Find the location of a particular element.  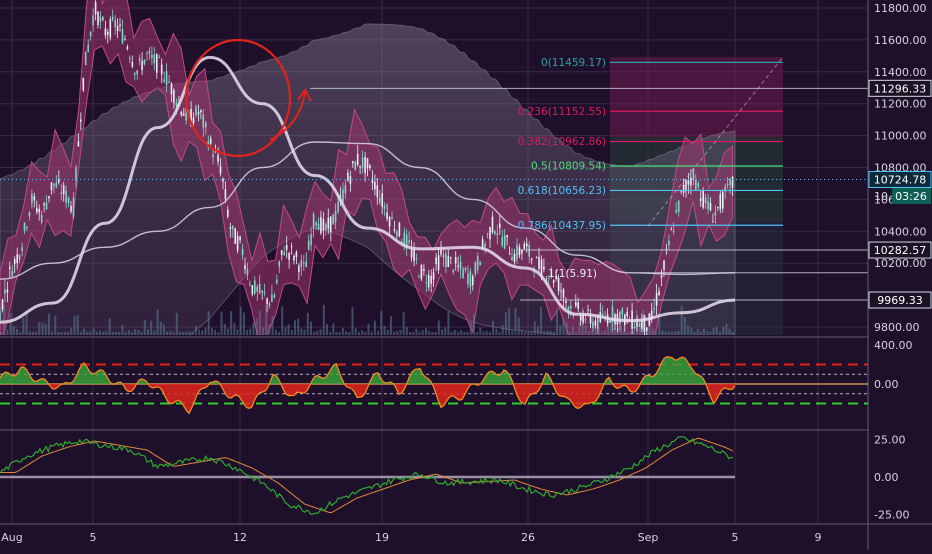

fib-trend-line is located at coordinates (715, 141).